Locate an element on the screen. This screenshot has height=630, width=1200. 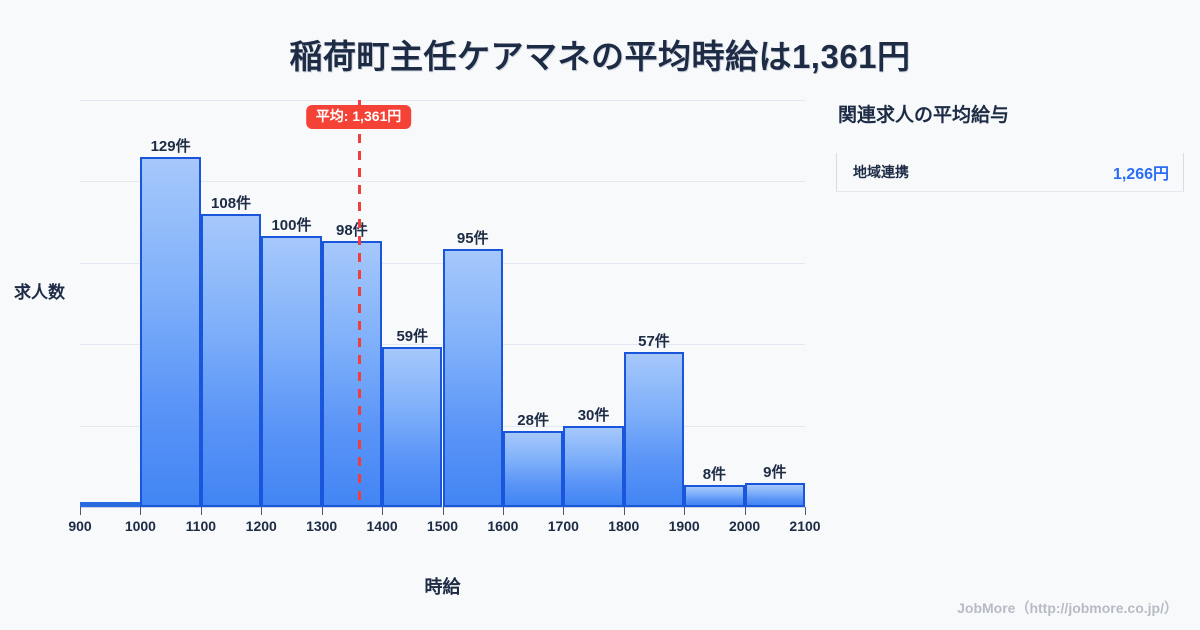
x-tick-label: 2100 is located at coordinates (805, 526).